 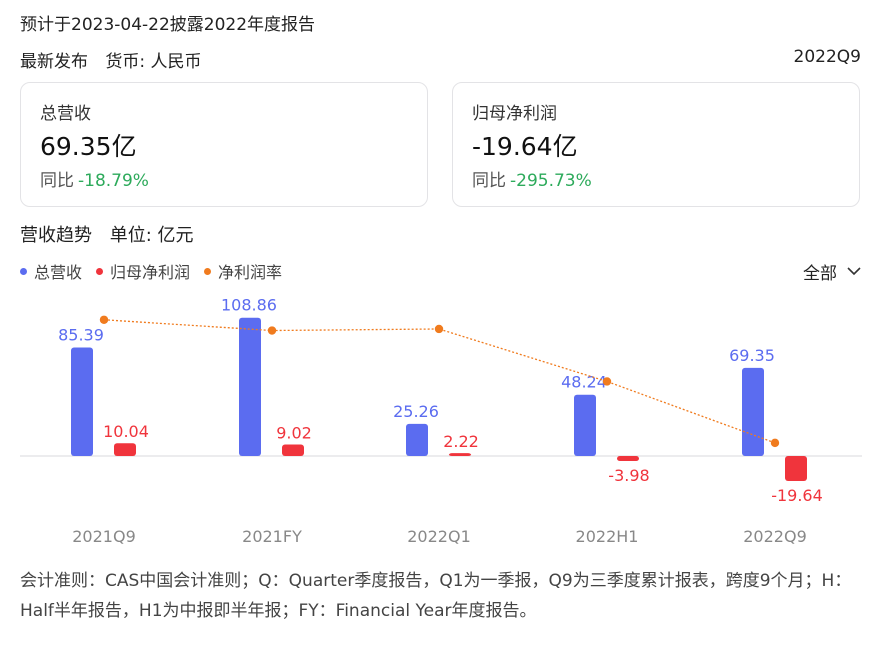 I want to click on net-profit-yoy-label: 同比, so click(x=489, y=181).